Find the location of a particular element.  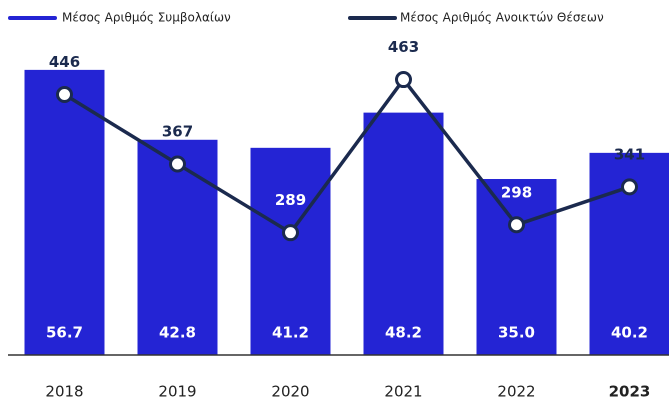

legend-label: Μέσος Αριθμός Ανοικτών Θέσεων is located at coordinates (502, 18).